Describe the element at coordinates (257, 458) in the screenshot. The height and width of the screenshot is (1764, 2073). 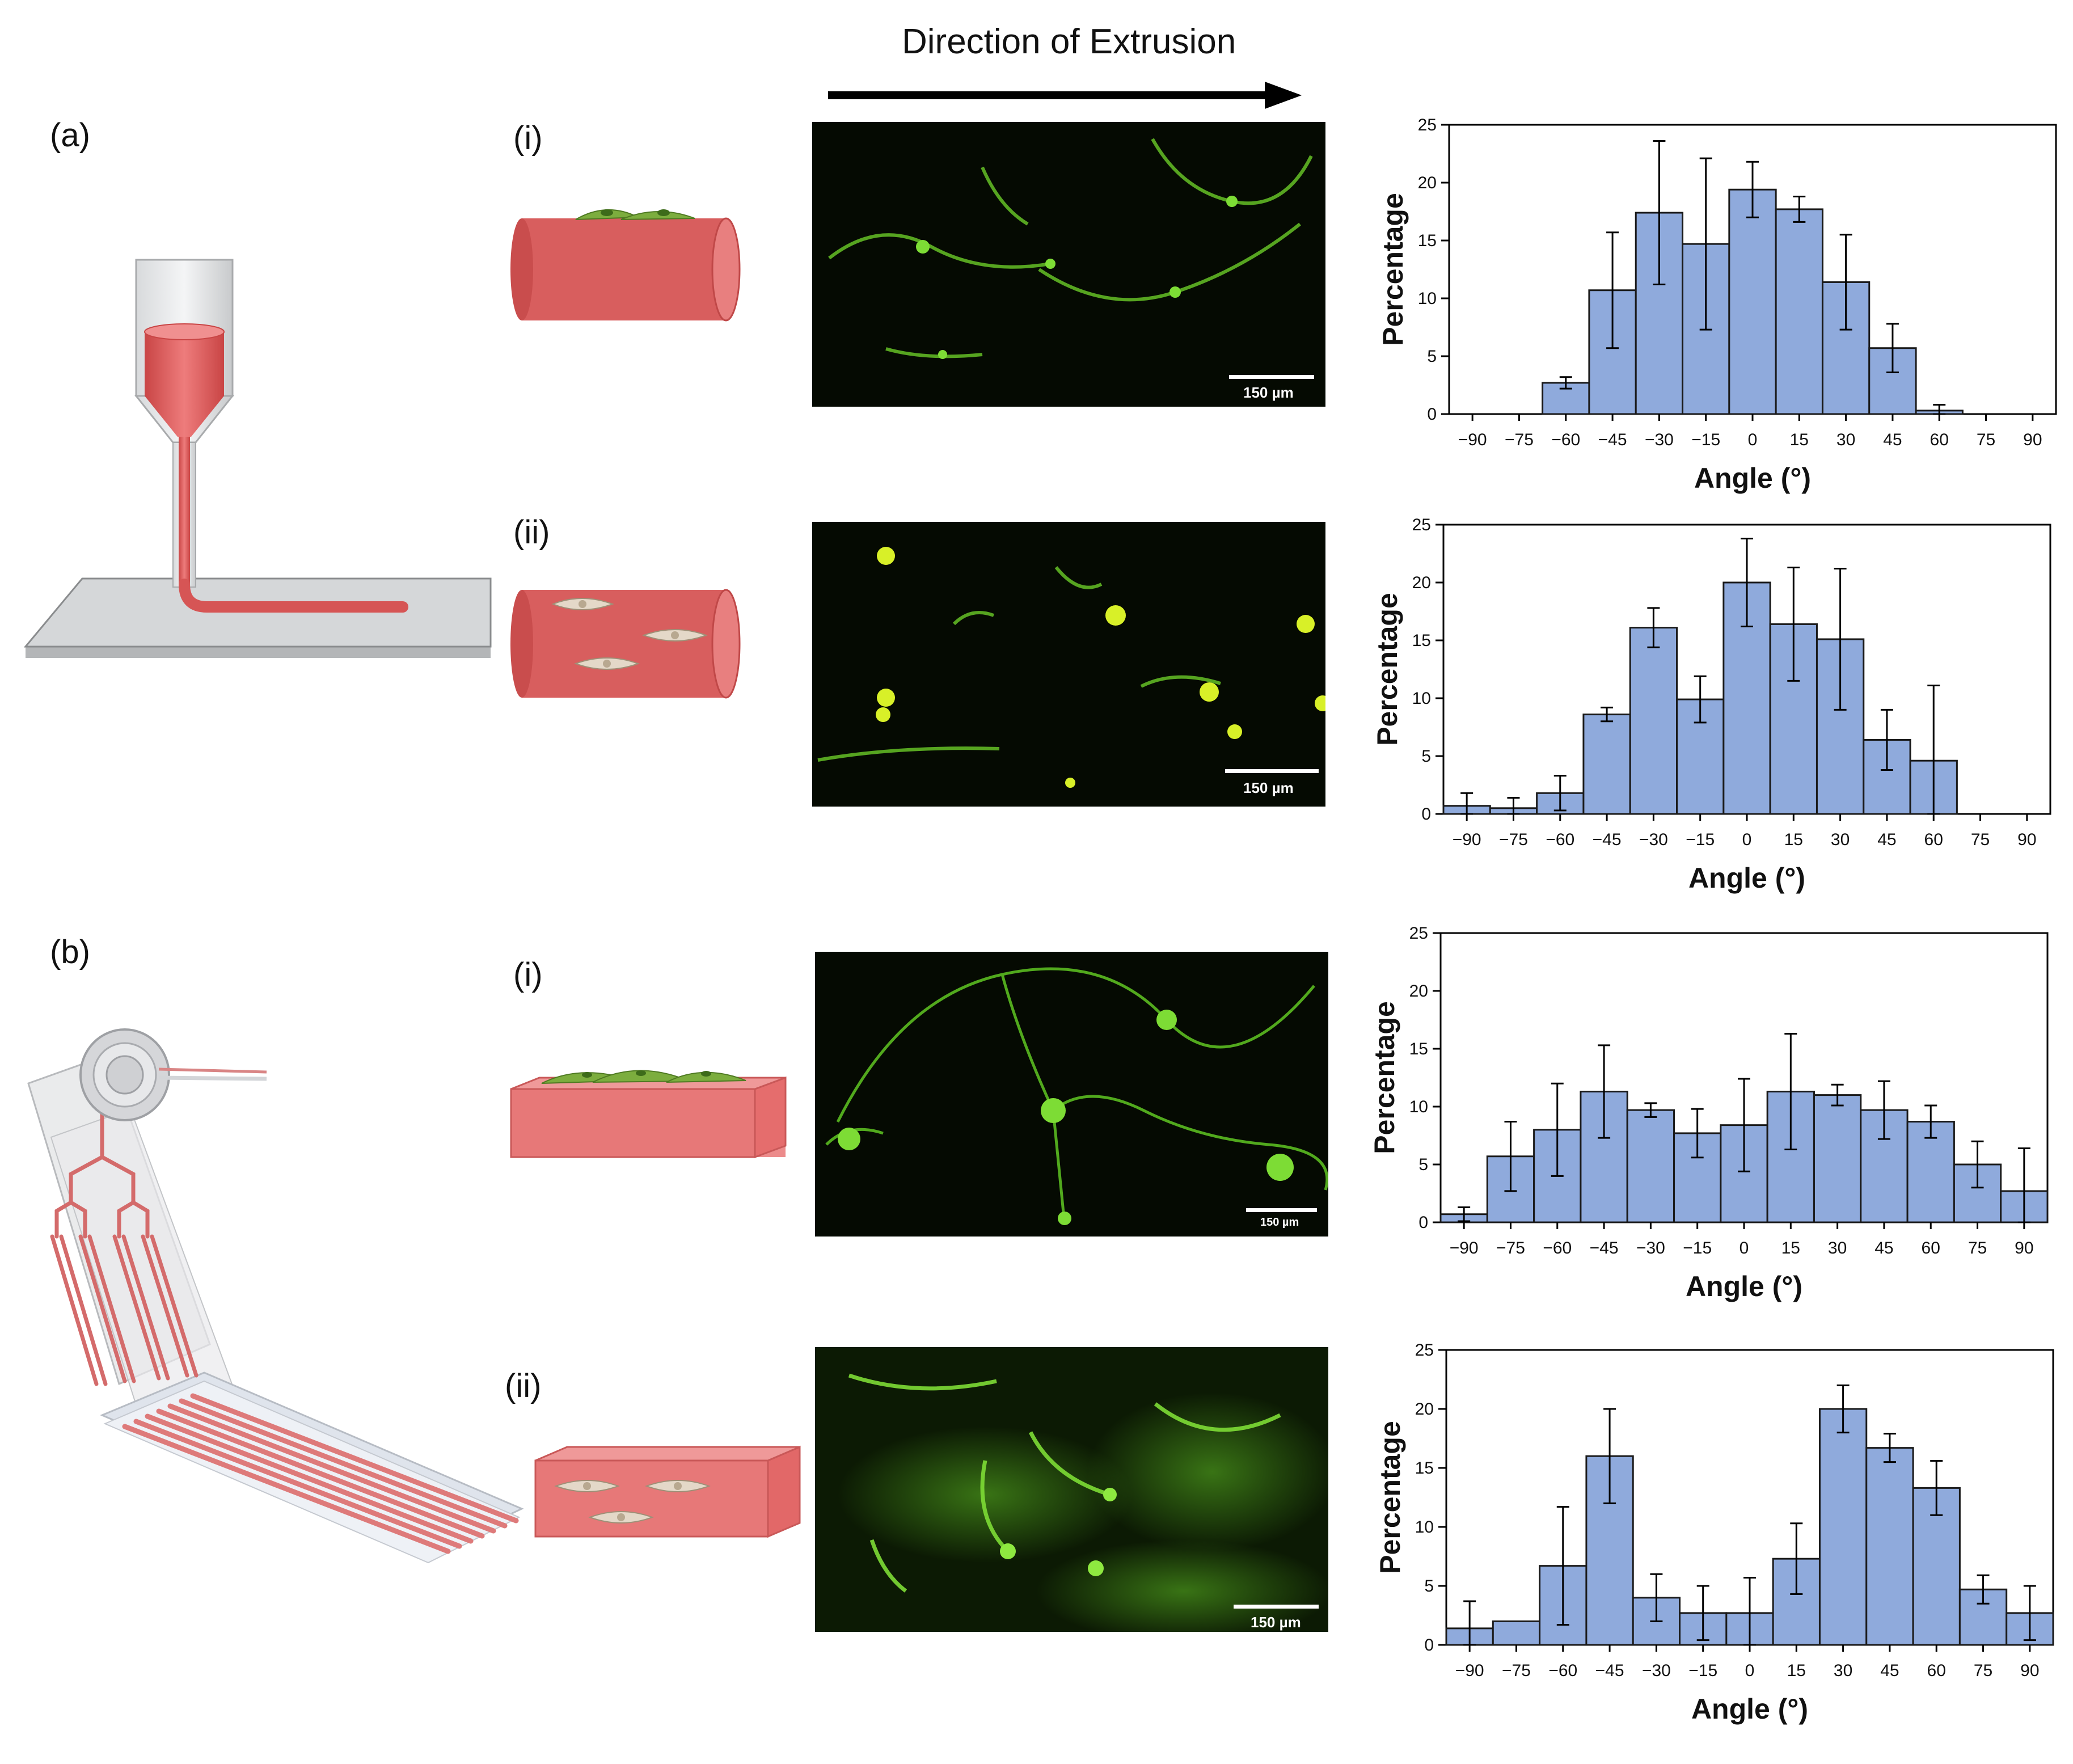
I see `extrusion-printer-illustration` at that location.